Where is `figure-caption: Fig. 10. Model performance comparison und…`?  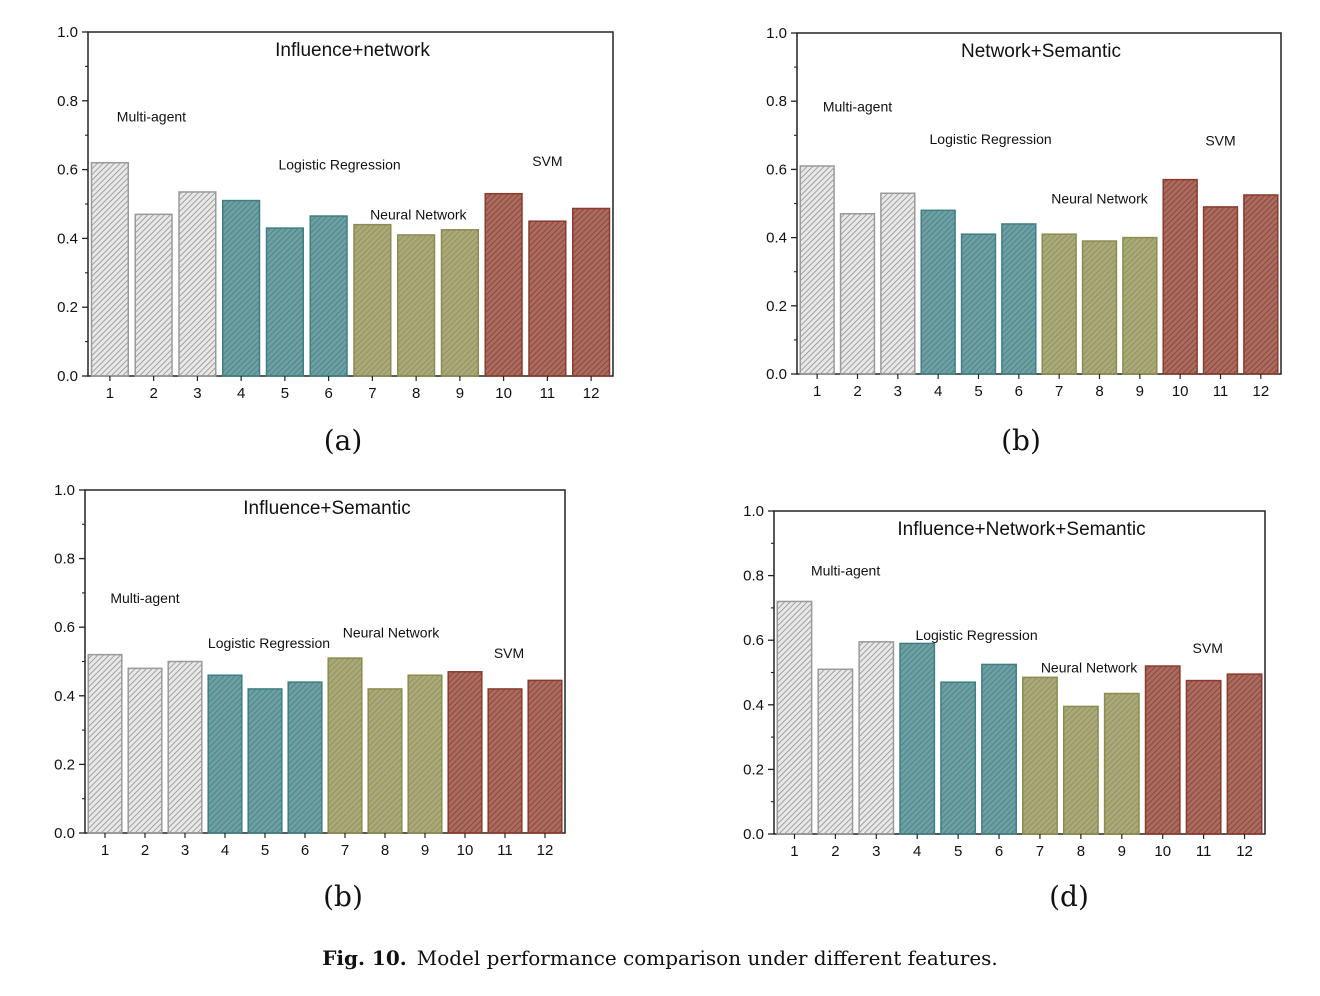 figure-caption: Fig. 10. Model performance comparison und… is located at coordinates (660, 958).